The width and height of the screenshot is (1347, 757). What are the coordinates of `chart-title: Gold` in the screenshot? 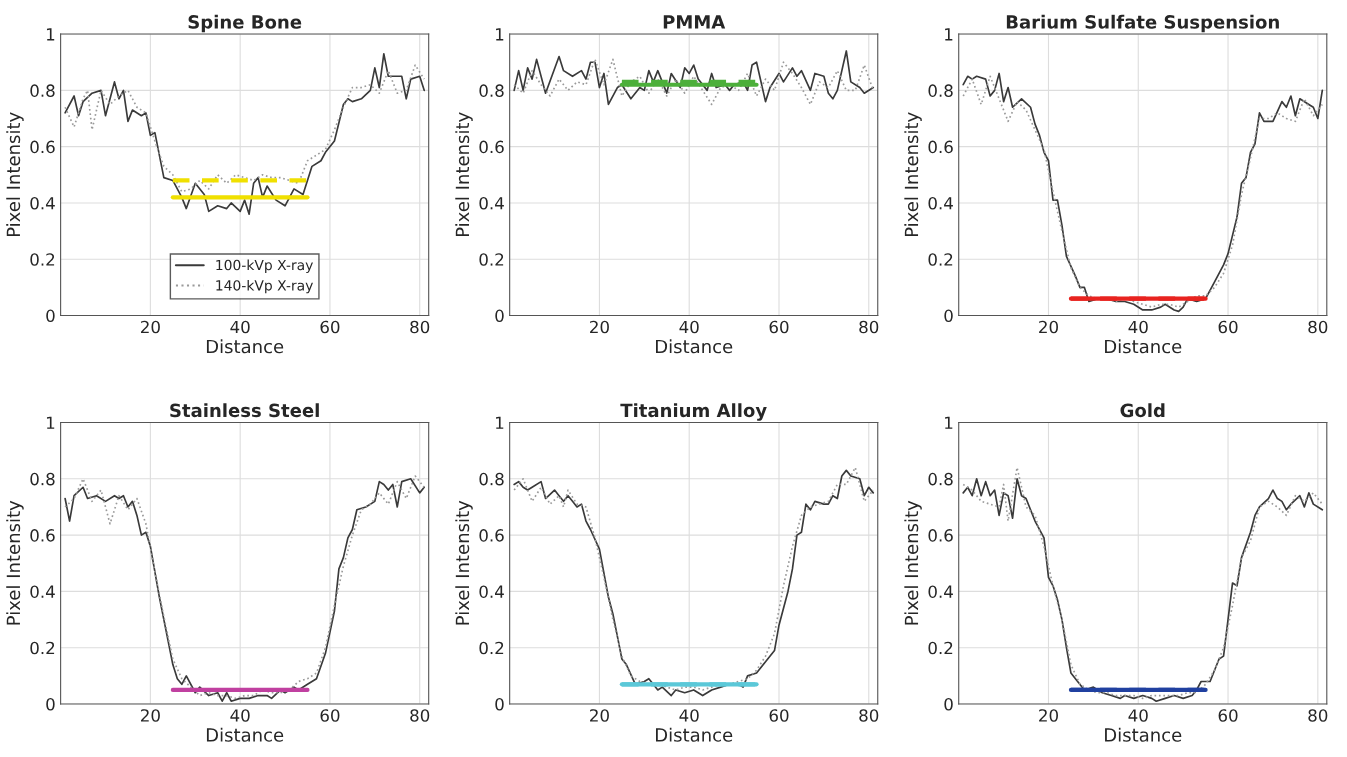 It's located at (1142, 410).